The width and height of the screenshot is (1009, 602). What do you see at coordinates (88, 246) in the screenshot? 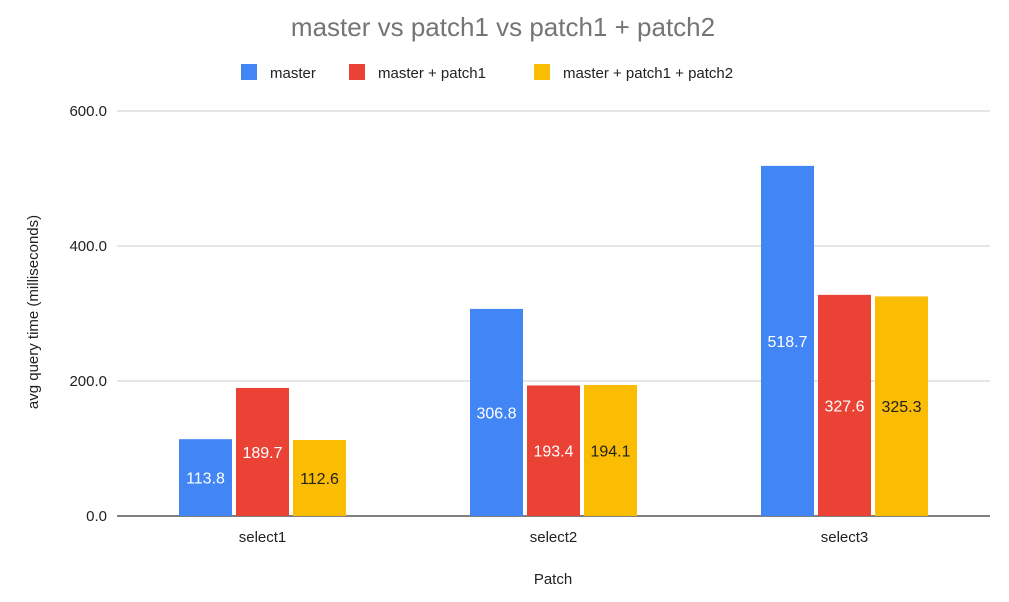
I see `y-tick-label: 400.0` at bounding box center [88, 246].